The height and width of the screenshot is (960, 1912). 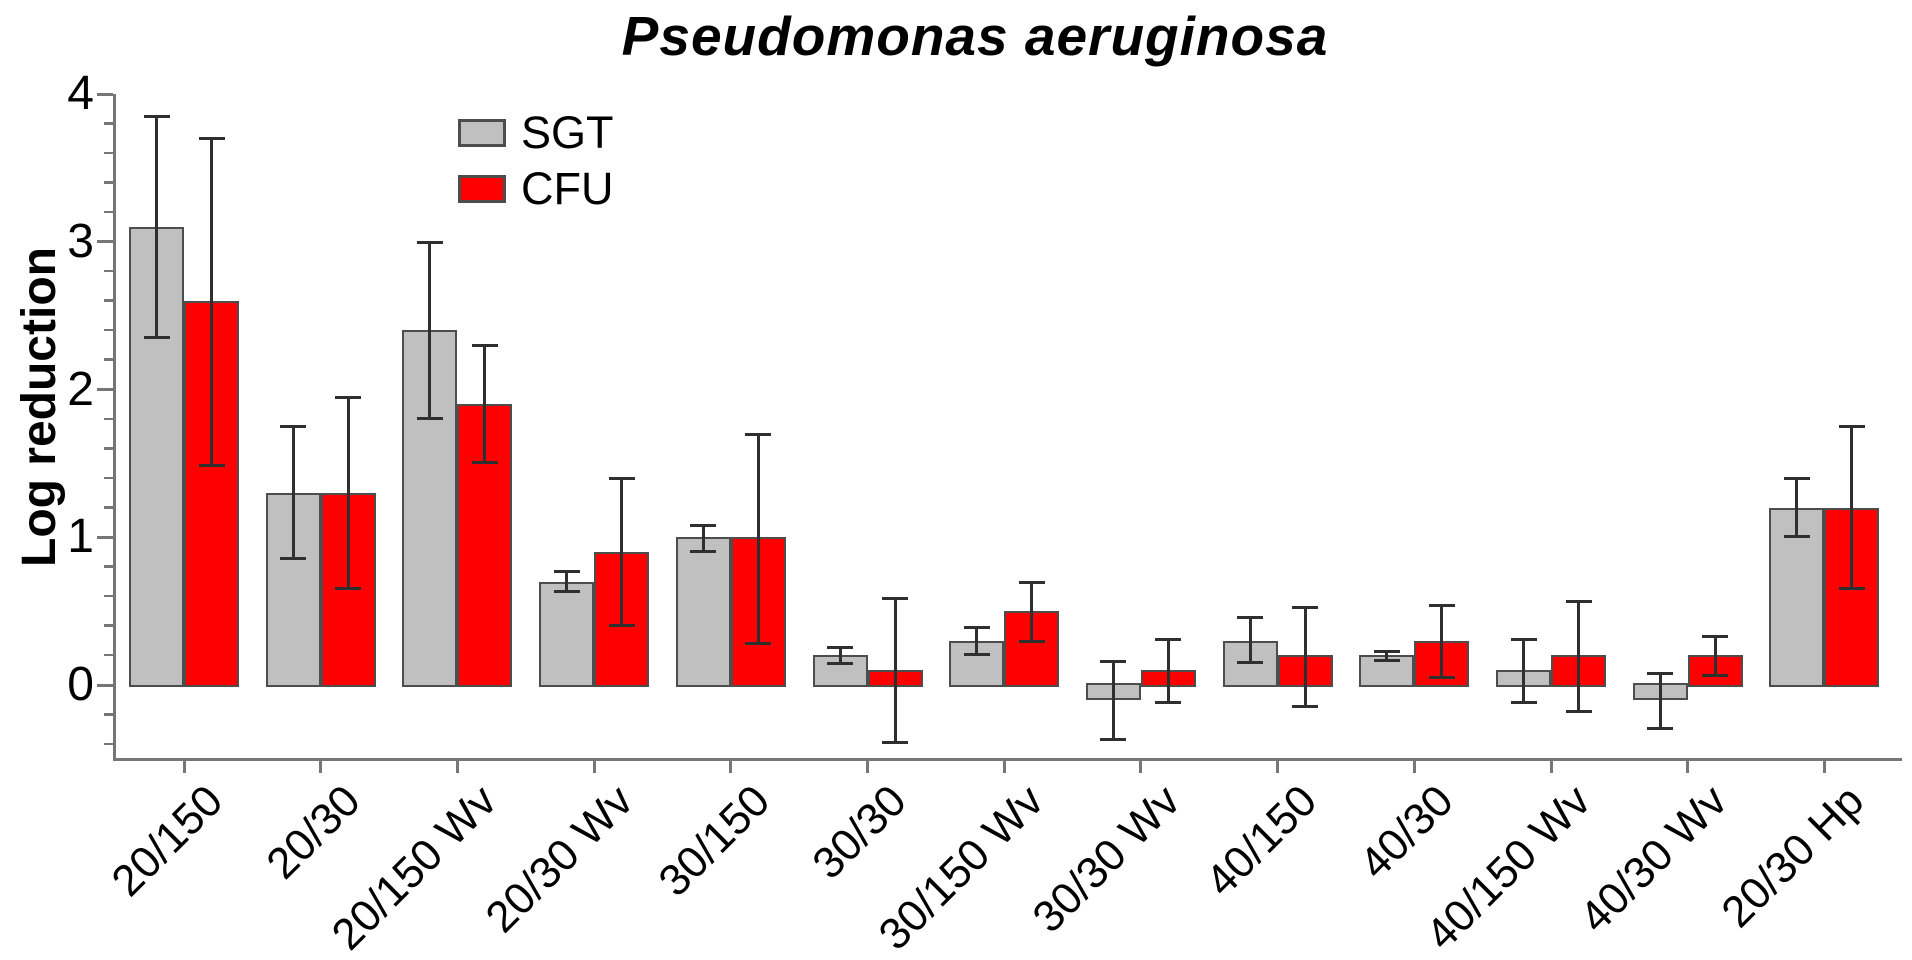 What do you see at coordinates (1824, 766) in the screenshot?
I see `x-tick-20-30-hp` at bounding box center [1824, 766].